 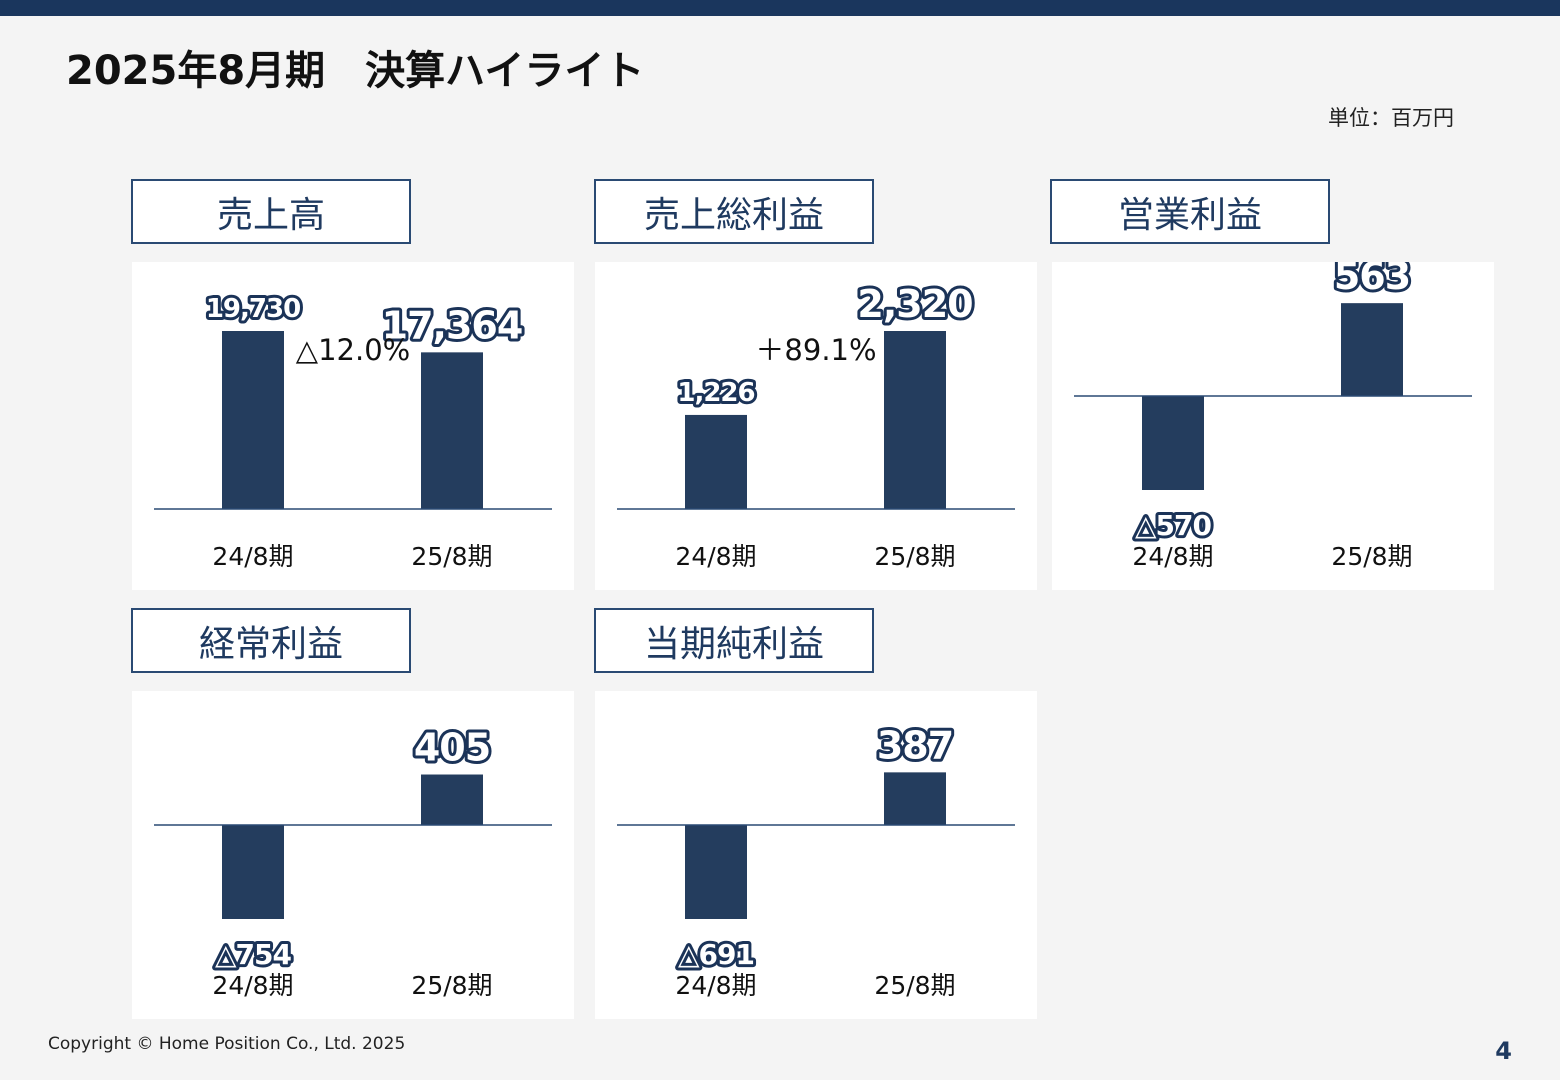 I want to click on value-label-current-year: 563, so click(x=1372, y=280).